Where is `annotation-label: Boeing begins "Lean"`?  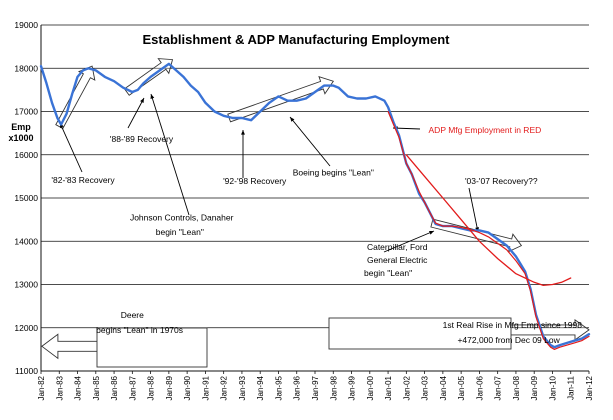
annotation-label: Boeing begins "Lean" is located at coordinates (333, 173).